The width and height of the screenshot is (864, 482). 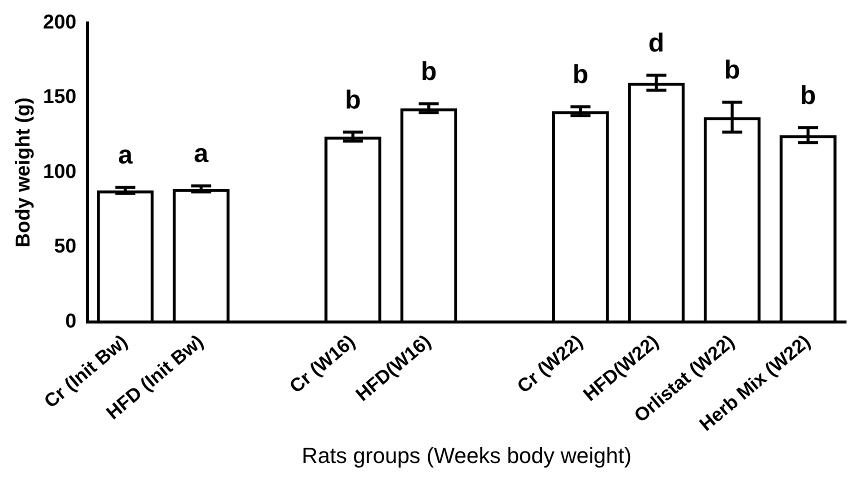 What do you see at coordinates (656, 42) in the screenshot?
I see `annotation: d` at bounding box center [656, 42].